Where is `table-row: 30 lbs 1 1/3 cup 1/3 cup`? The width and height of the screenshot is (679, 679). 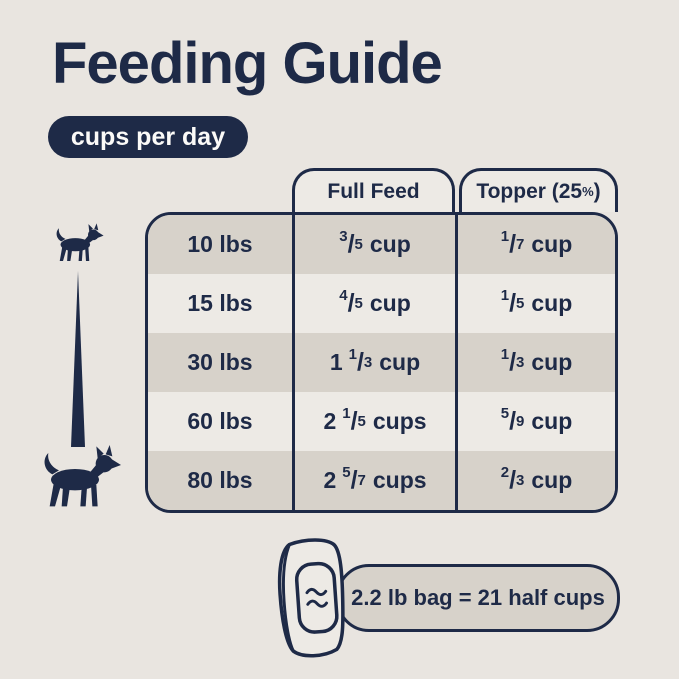 table-row: 30 lbs 1 1/3 cup 1/3 cup is located at coordinates (381, 362).